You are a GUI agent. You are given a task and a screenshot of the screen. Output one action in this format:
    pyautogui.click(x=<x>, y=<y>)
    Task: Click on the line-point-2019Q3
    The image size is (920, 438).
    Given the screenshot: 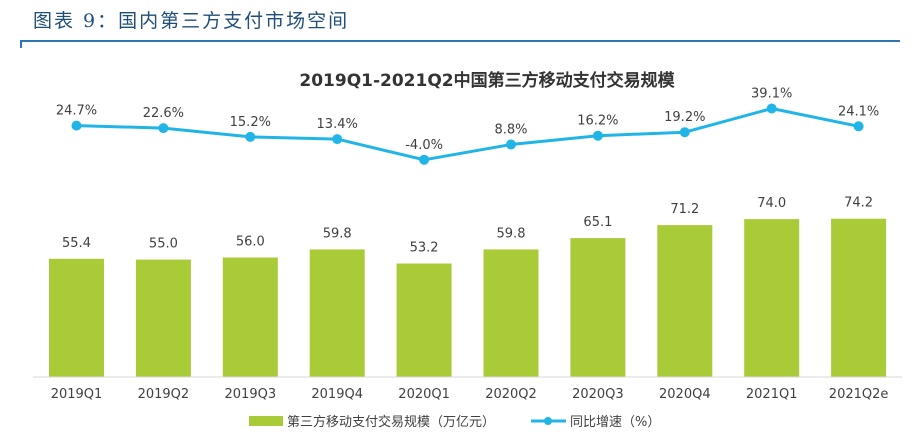 What is the action you would take?
    pyautogui.click(x=250, y=136)
    